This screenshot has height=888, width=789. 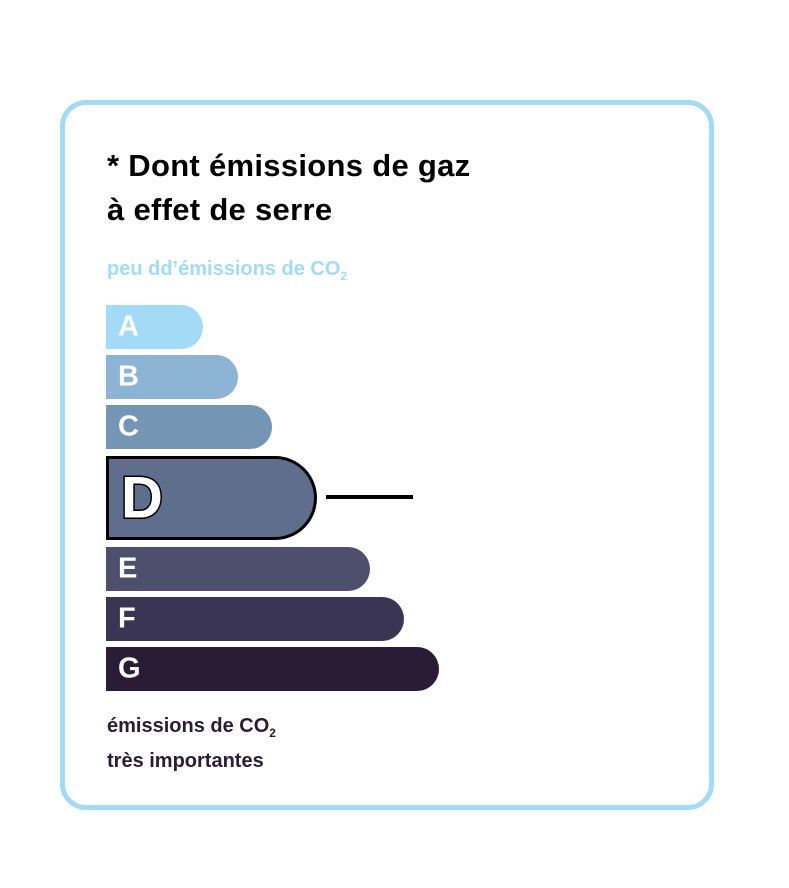 What do you see at coordinates (255, 619) in the screenshot?
I see `class-bar-f: F` at bounding box center [255, 619].